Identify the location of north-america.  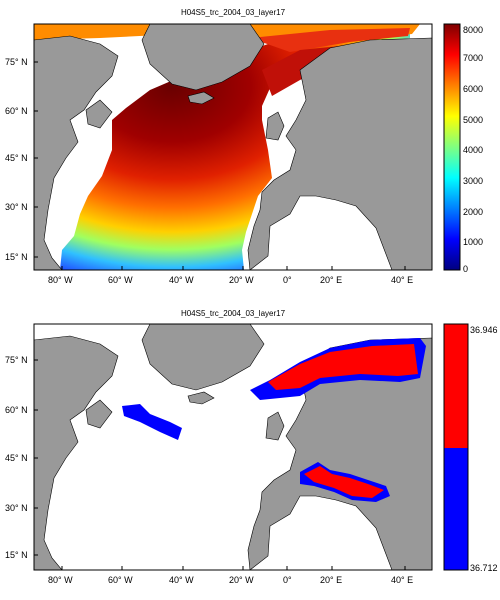
(76, 152).